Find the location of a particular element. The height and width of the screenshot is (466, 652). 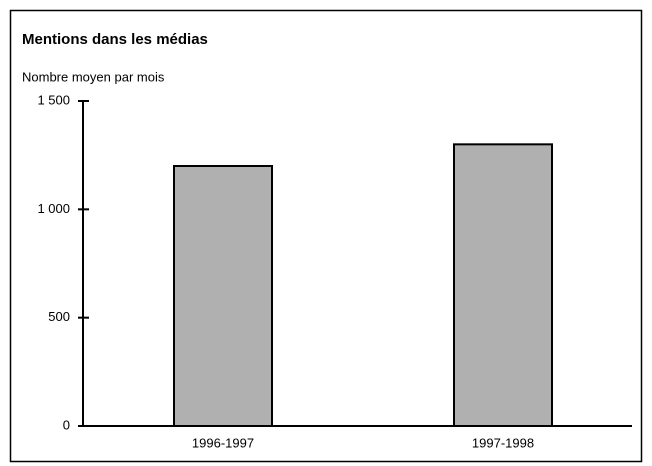

chart-title: Mentions dans les médias is located at coordinates (115, 39).